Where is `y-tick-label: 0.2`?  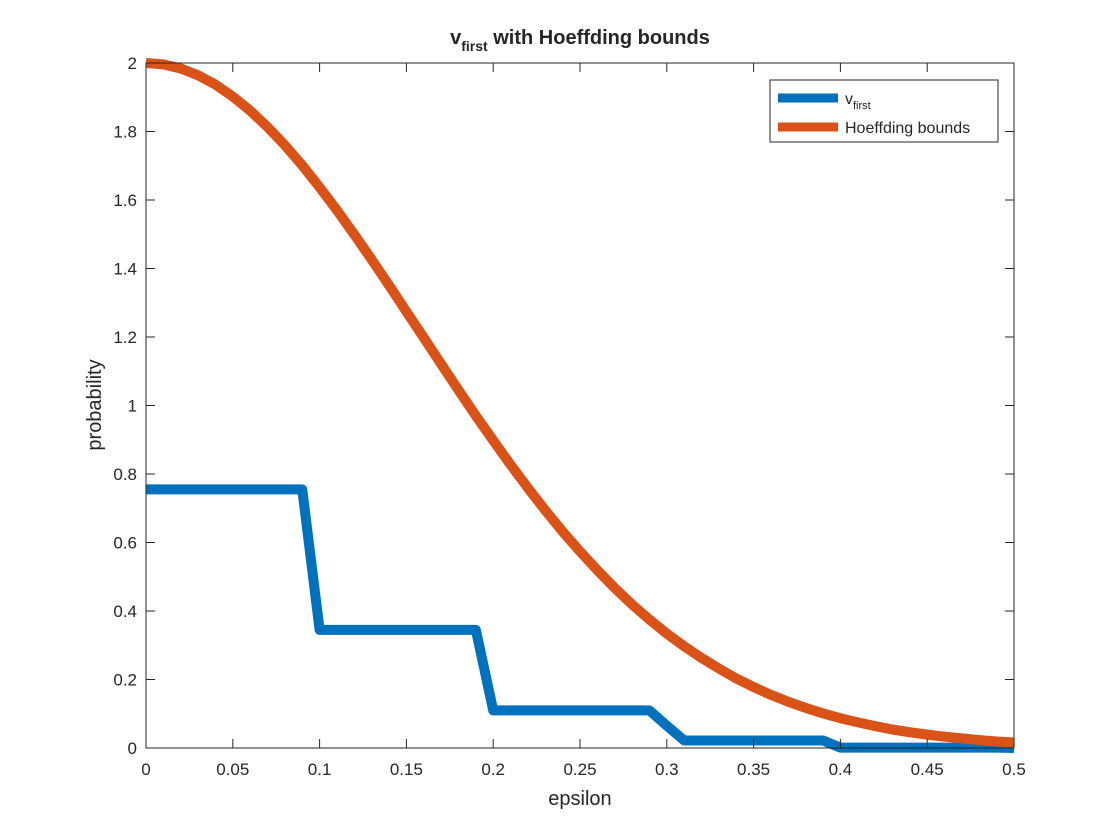 y-tick-label: 0.2 is located at coordinates (125, 680).